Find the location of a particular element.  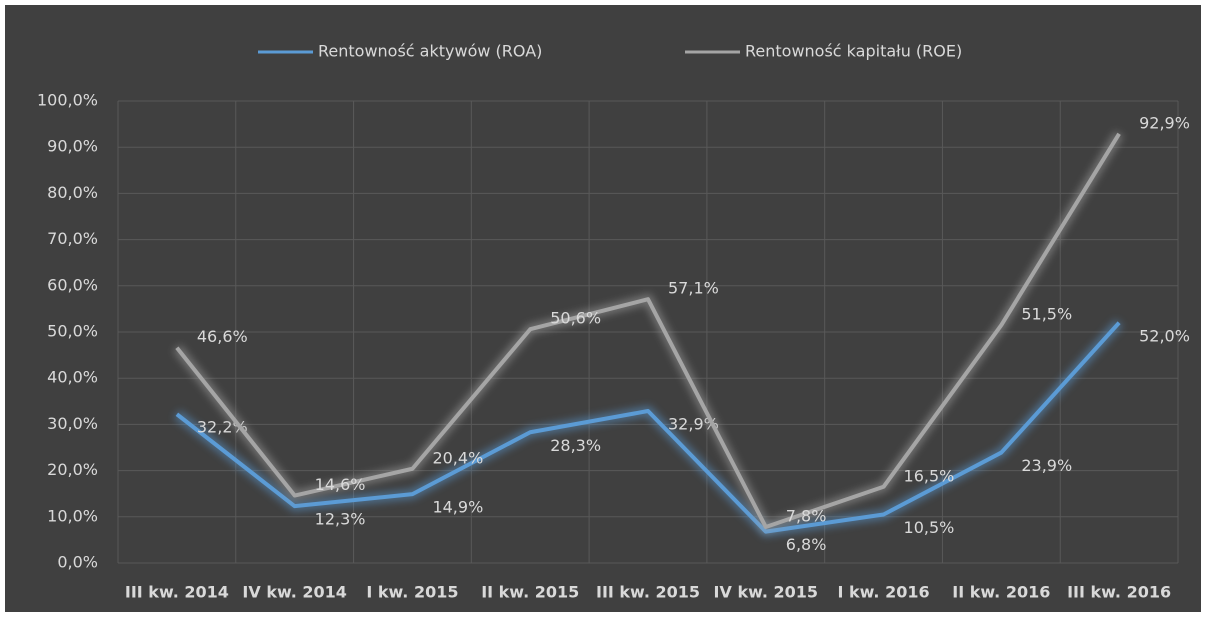

x-tick-label: IV kw. 2015 is located at coordinates (766, 592).